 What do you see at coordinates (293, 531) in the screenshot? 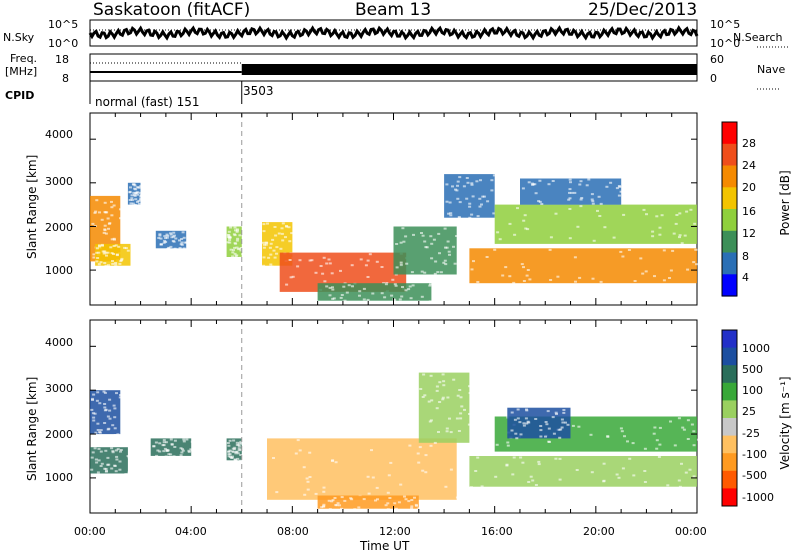
I see `xtick: 08:00` at bounding box center [293, 531].